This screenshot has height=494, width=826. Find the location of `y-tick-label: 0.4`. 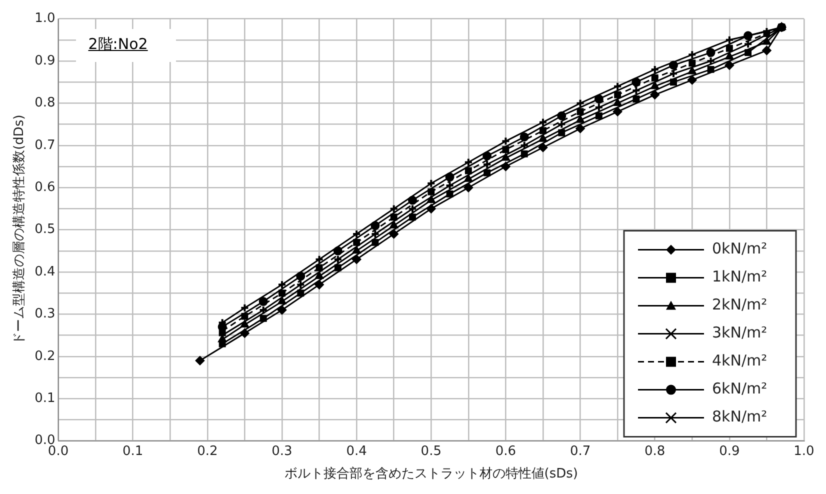

y-tick-label: 0.4 is located at coordinates (45, 272).